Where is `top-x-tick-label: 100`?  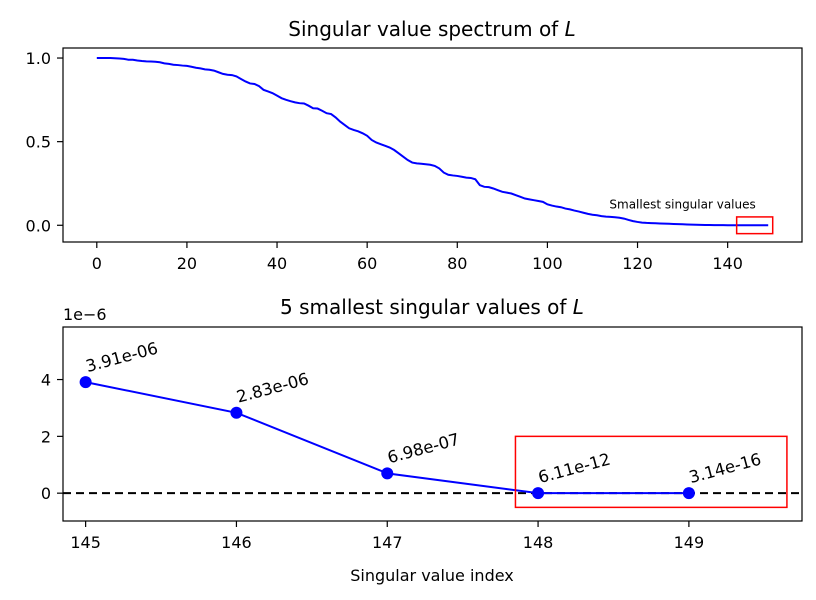 top-x-tick-label: 100 is located at coordinates (547, 263).